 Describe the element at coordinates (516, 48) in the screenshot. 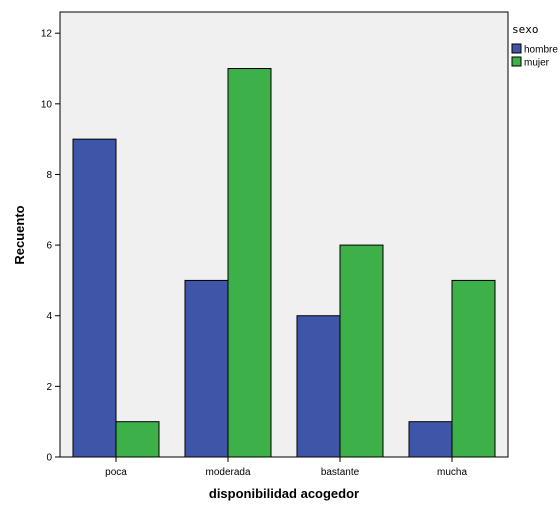

I see `legend-swatch-hombre` at that location.